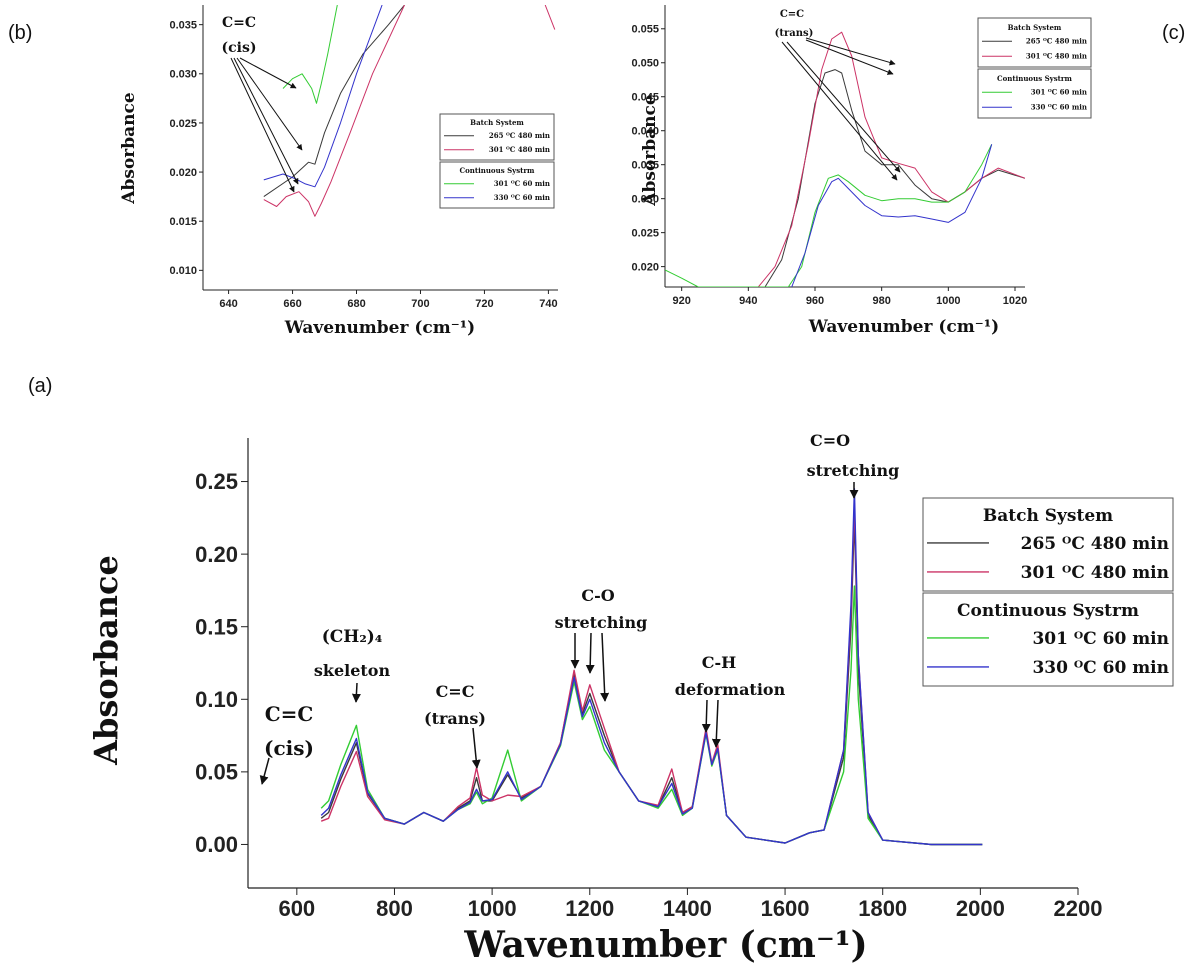  Describe the element at coordinates (589, 908) in the screenshot. I see `x-tick-label: 1200` at that location.